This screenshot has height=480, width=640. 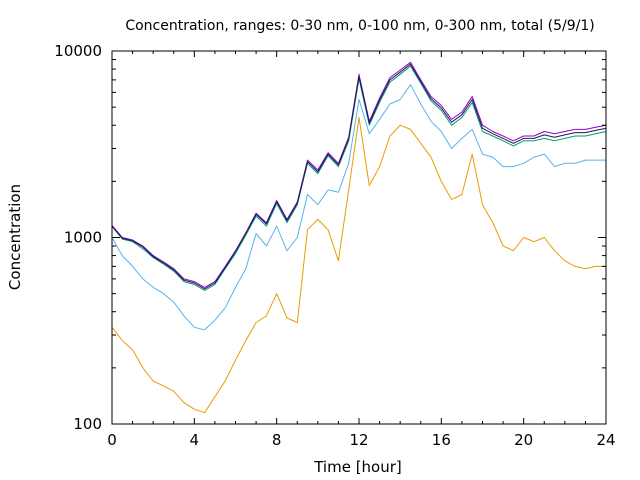 What do you see at coordinates (605, 440) in the screenshot?
I see `x-tick-label: 24` at bounding box center [605, 440].